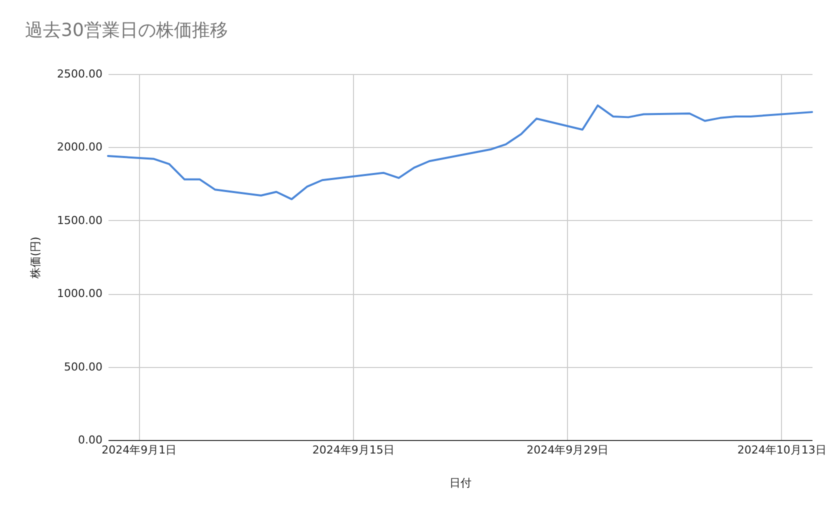 This screenshot has height=519, width=839. I want to click on y-tick-label: 500.00, so click(83, 367).